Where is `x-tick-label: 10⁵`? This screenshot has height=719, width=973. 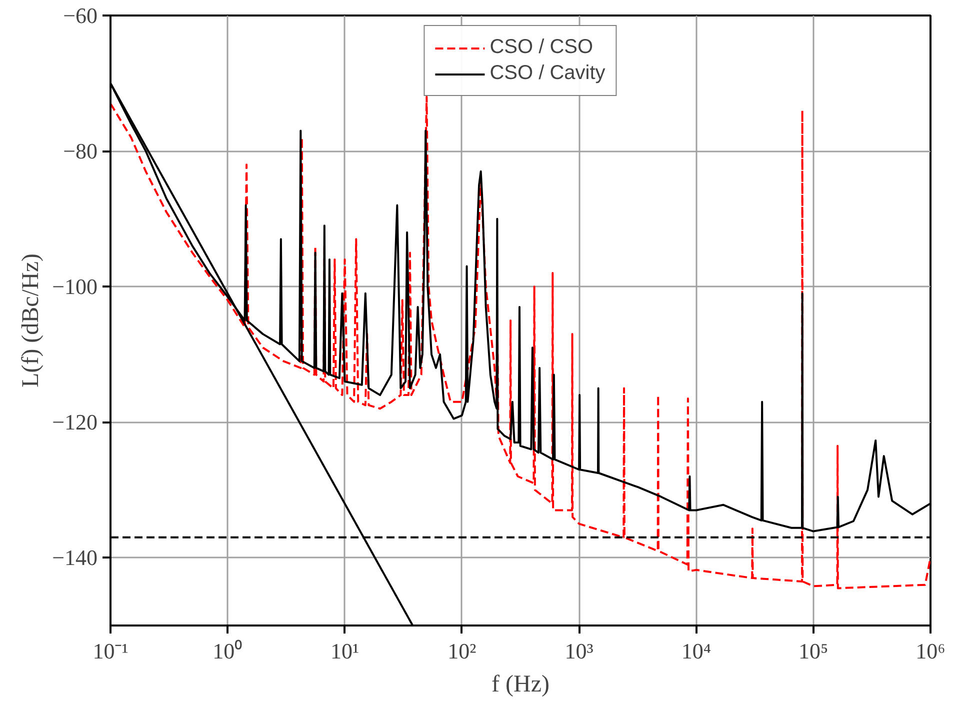
x-tick-label: 10⁵ is located at coordinates (813, 651).